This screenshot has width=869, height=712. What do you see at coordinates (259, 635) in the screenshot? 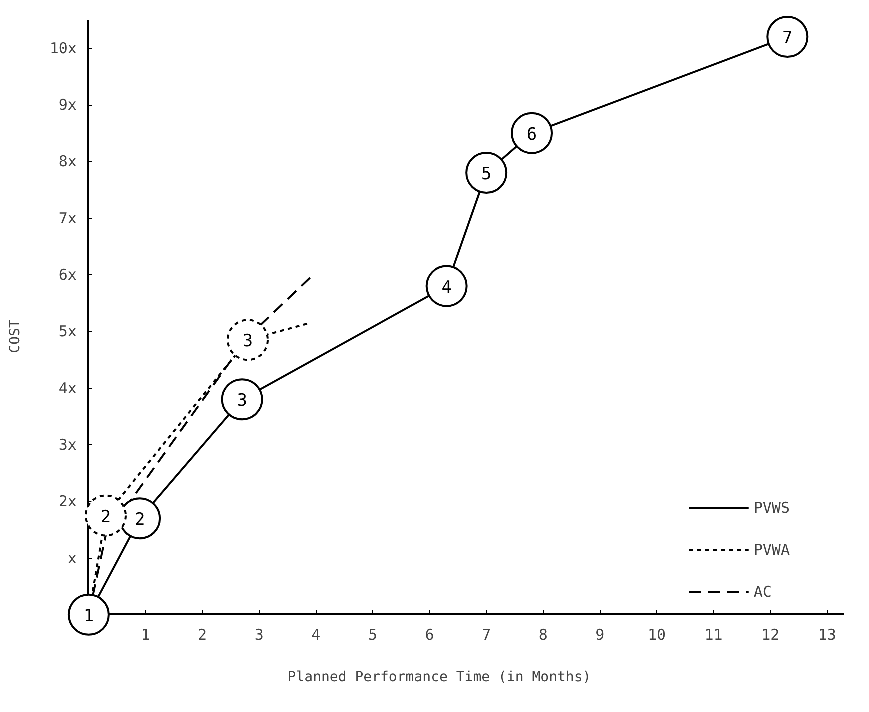
I see `x-tick-label: 3` at bounding box center [259, 635].